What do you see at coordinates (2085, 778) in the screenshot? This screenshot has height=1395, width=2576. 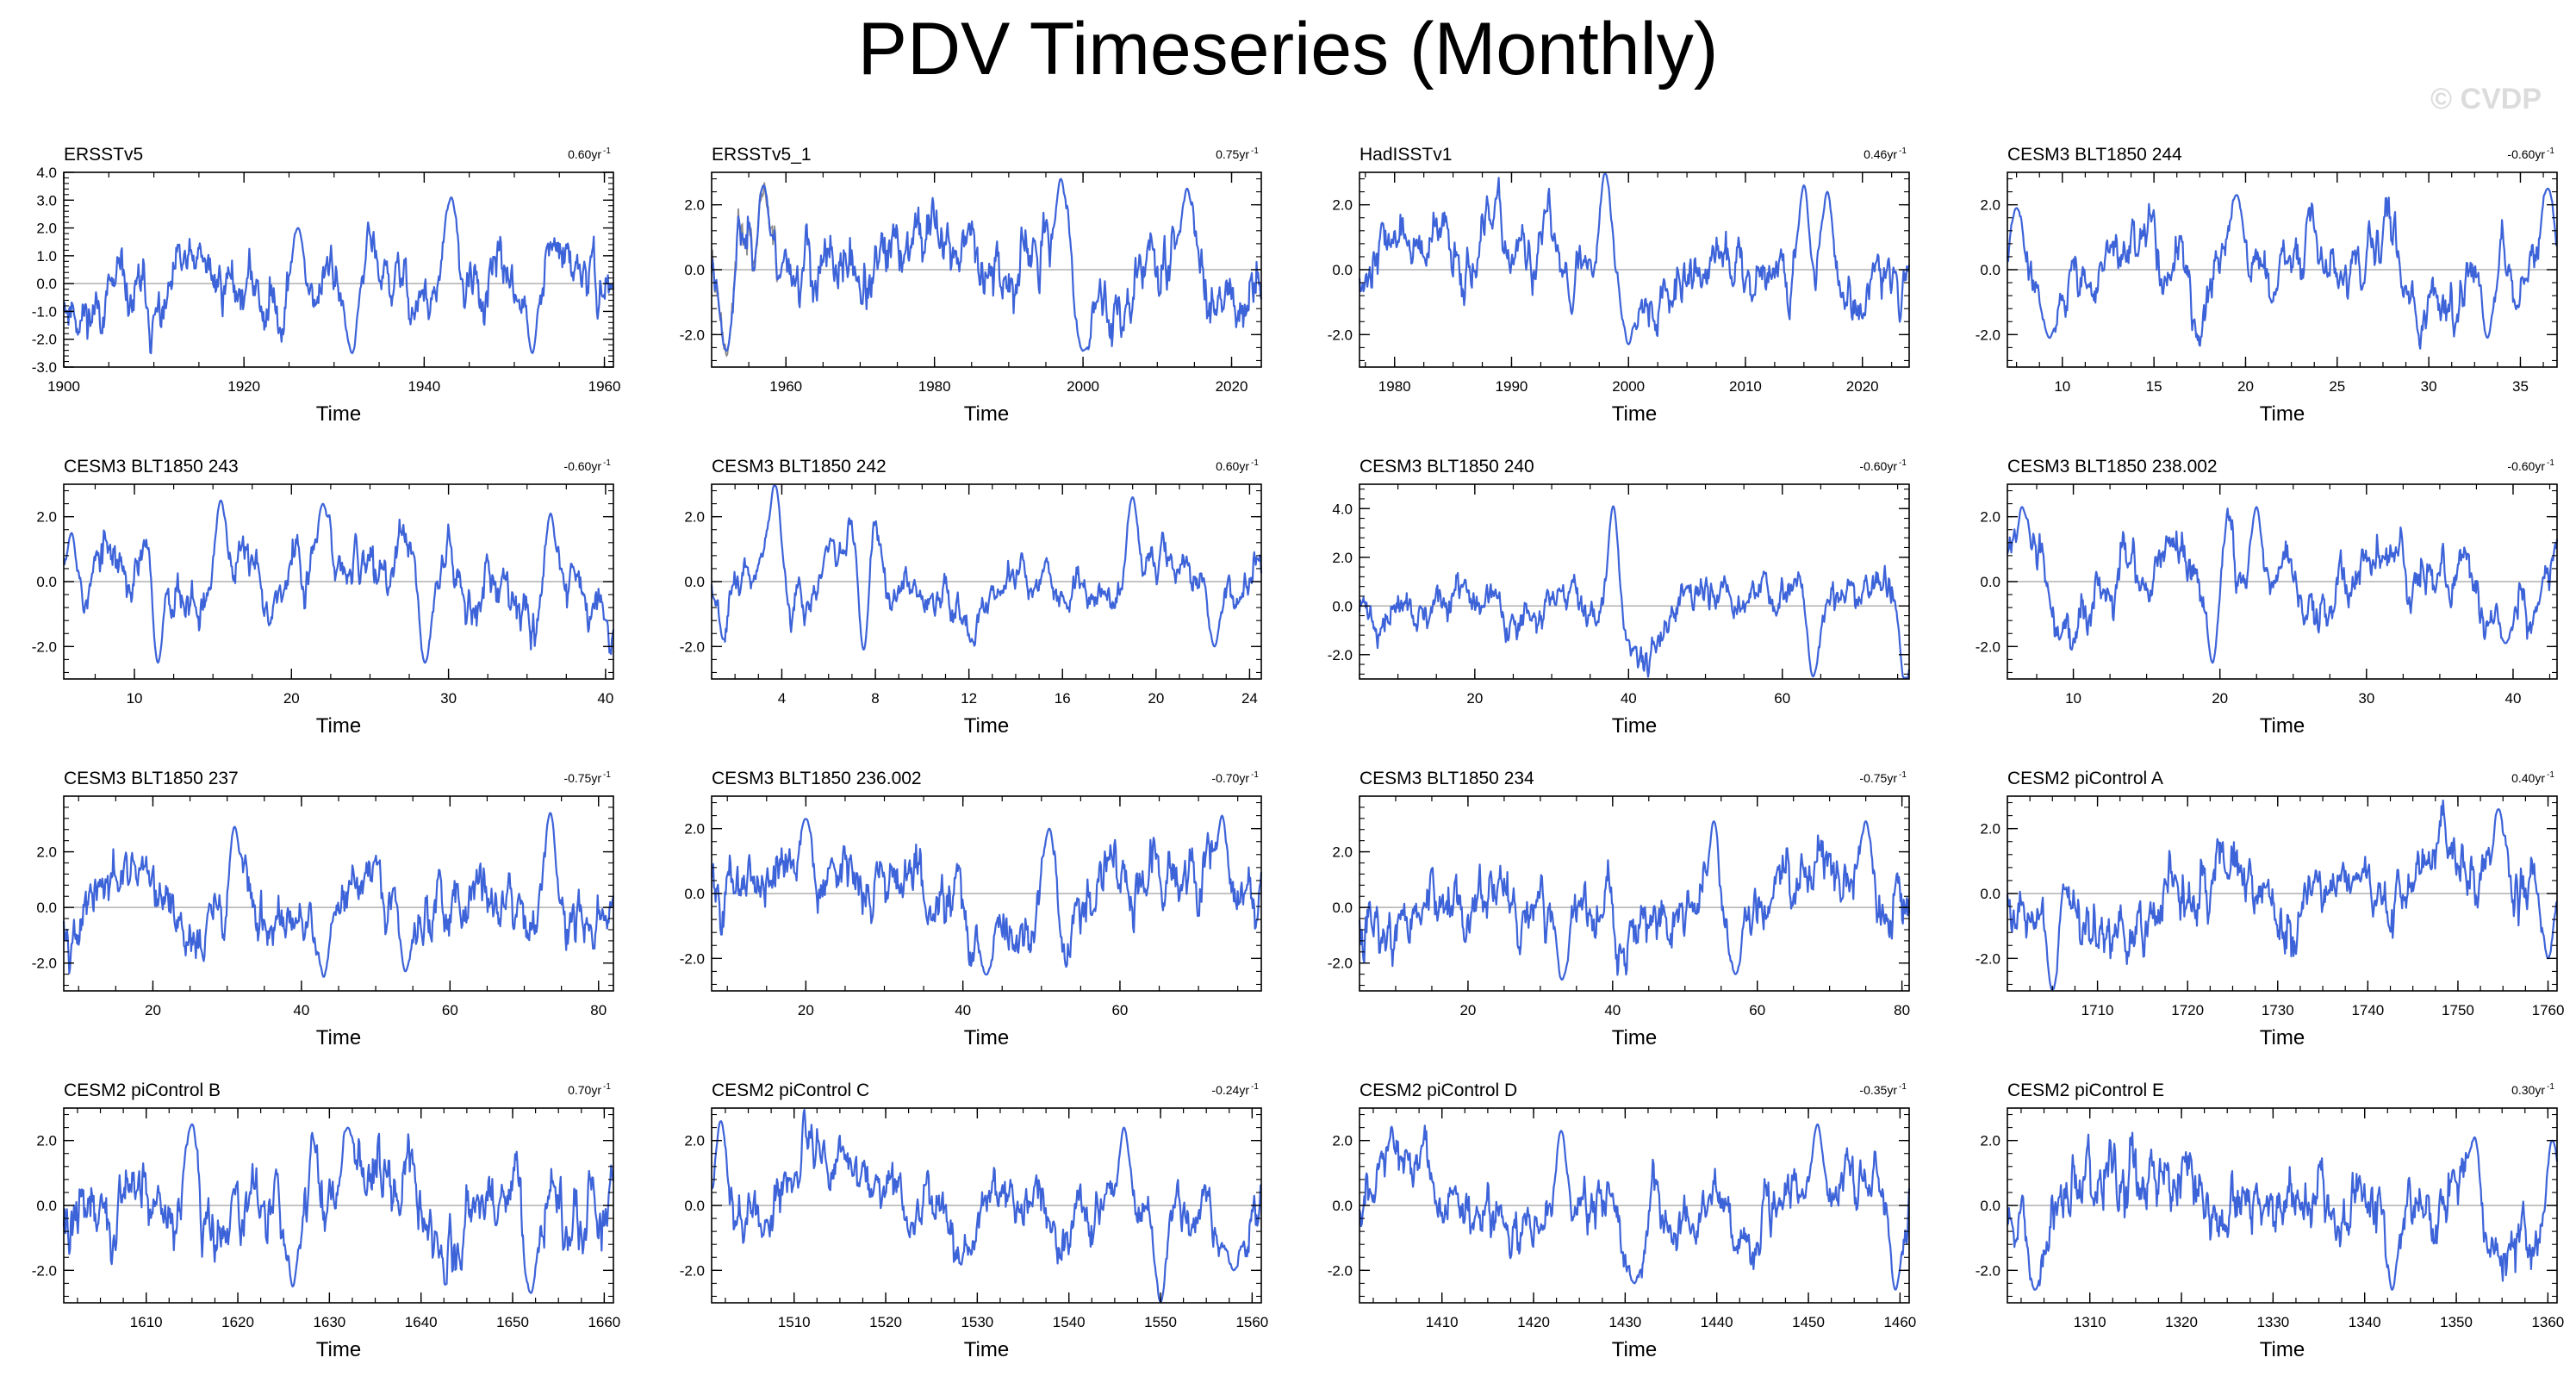 I see `panel-title: CESM2 piControl A` at bounding box center [2085, 778].